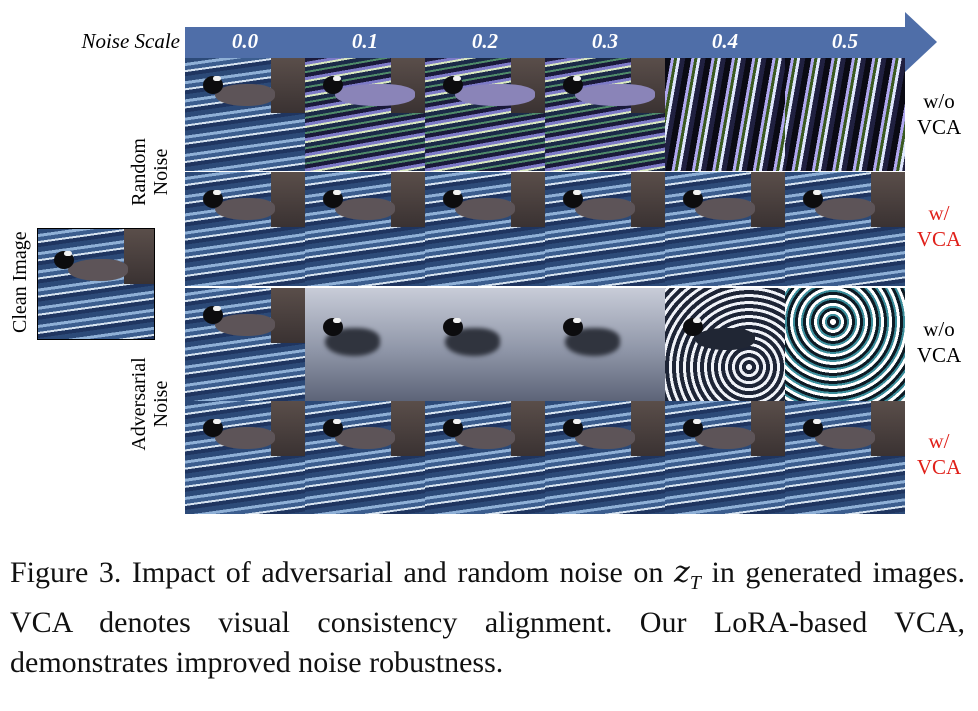 The image size is (978, 711). Describe the element at coordinates (96, 284) in the screenshot. I see `clean-image` at that location.